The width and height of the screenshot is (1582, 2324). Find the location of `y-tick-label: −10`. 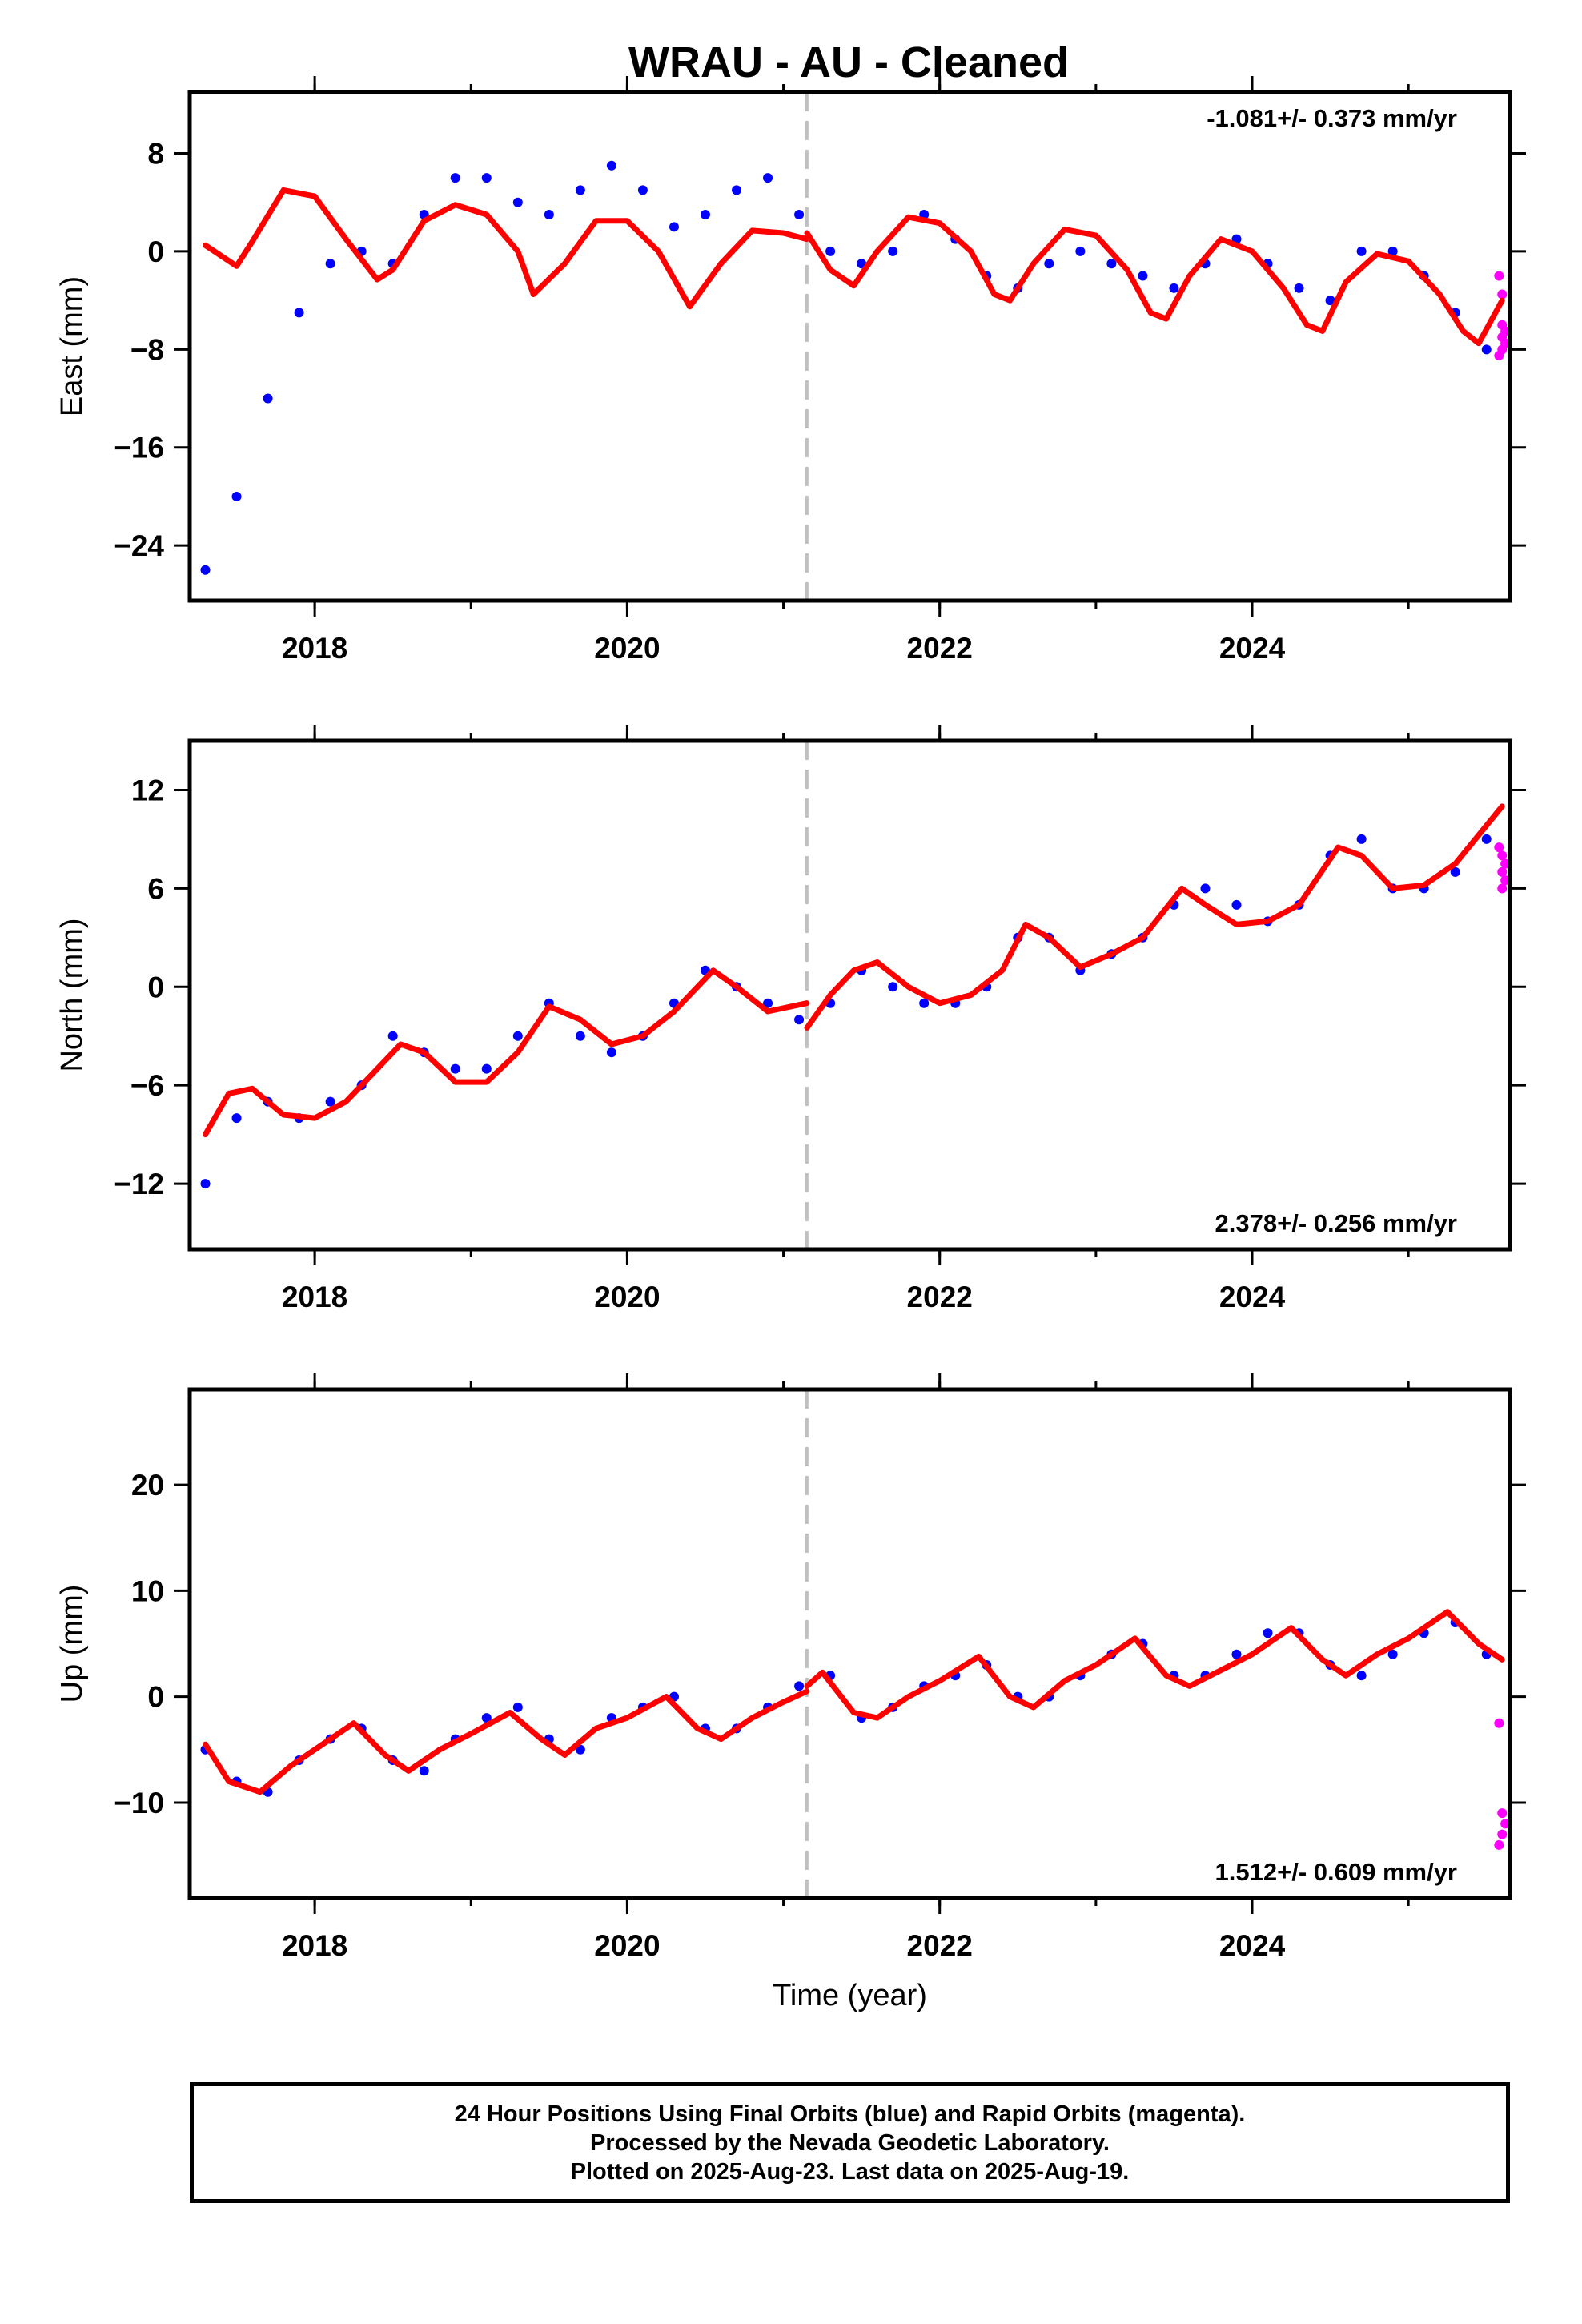

y-tick-label: −10 is located at coordinates (139, 1803).